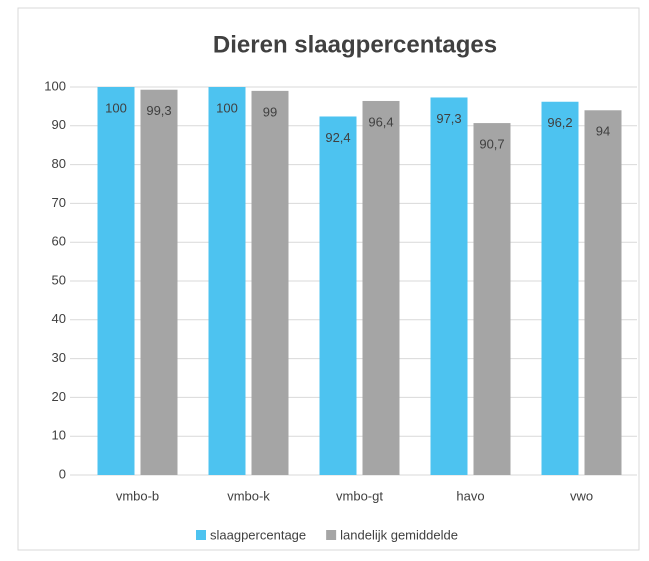  What do you see at coordinates (470, 495) in the screenshot?
I see `x-tick-label: havo` at bounding box center [470, 495].